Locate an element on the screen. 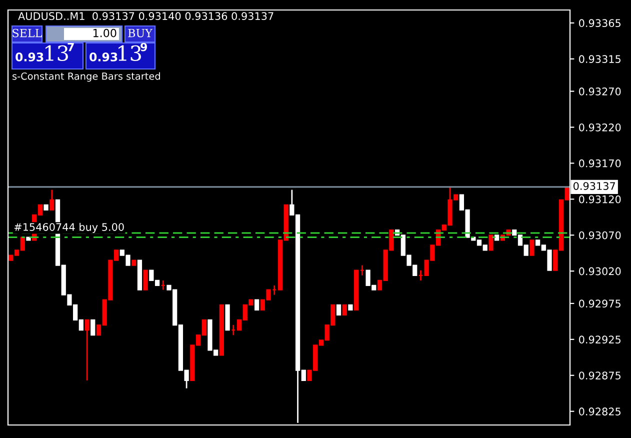 The width and height of the screenshot is (631, 438). y-tick-label: 0.93315 is located at coordinates (599, 59).